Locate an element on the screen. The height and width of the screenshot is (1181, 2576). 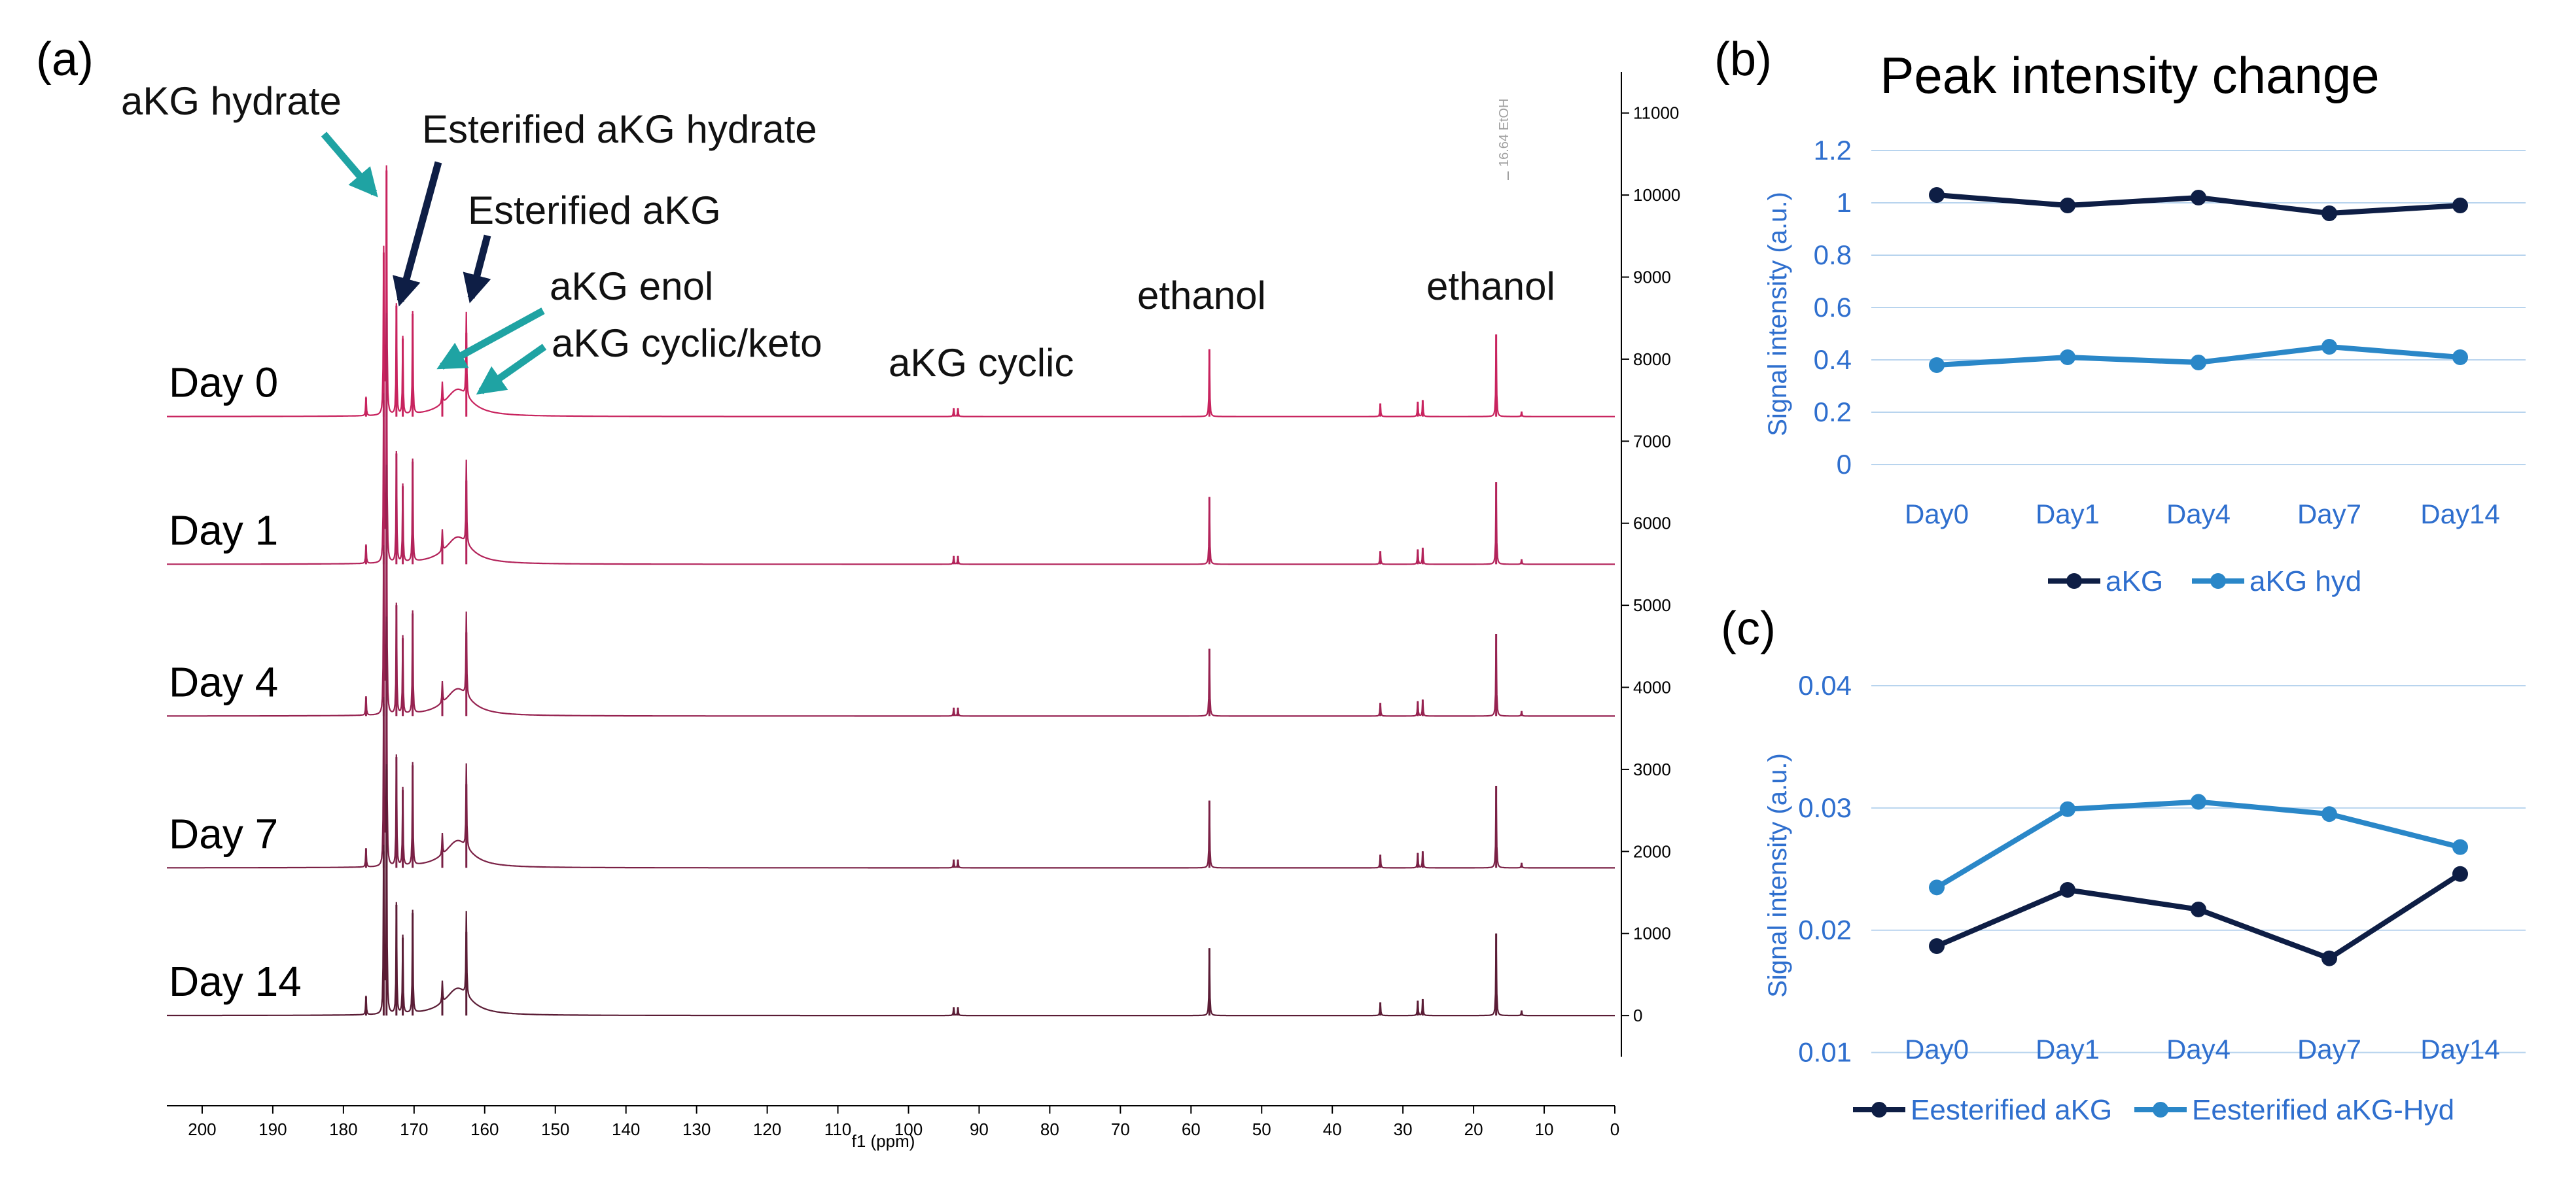
chart-b-ylabel: Signal intensity (a.u.) is located at coordinates (1778, 314).